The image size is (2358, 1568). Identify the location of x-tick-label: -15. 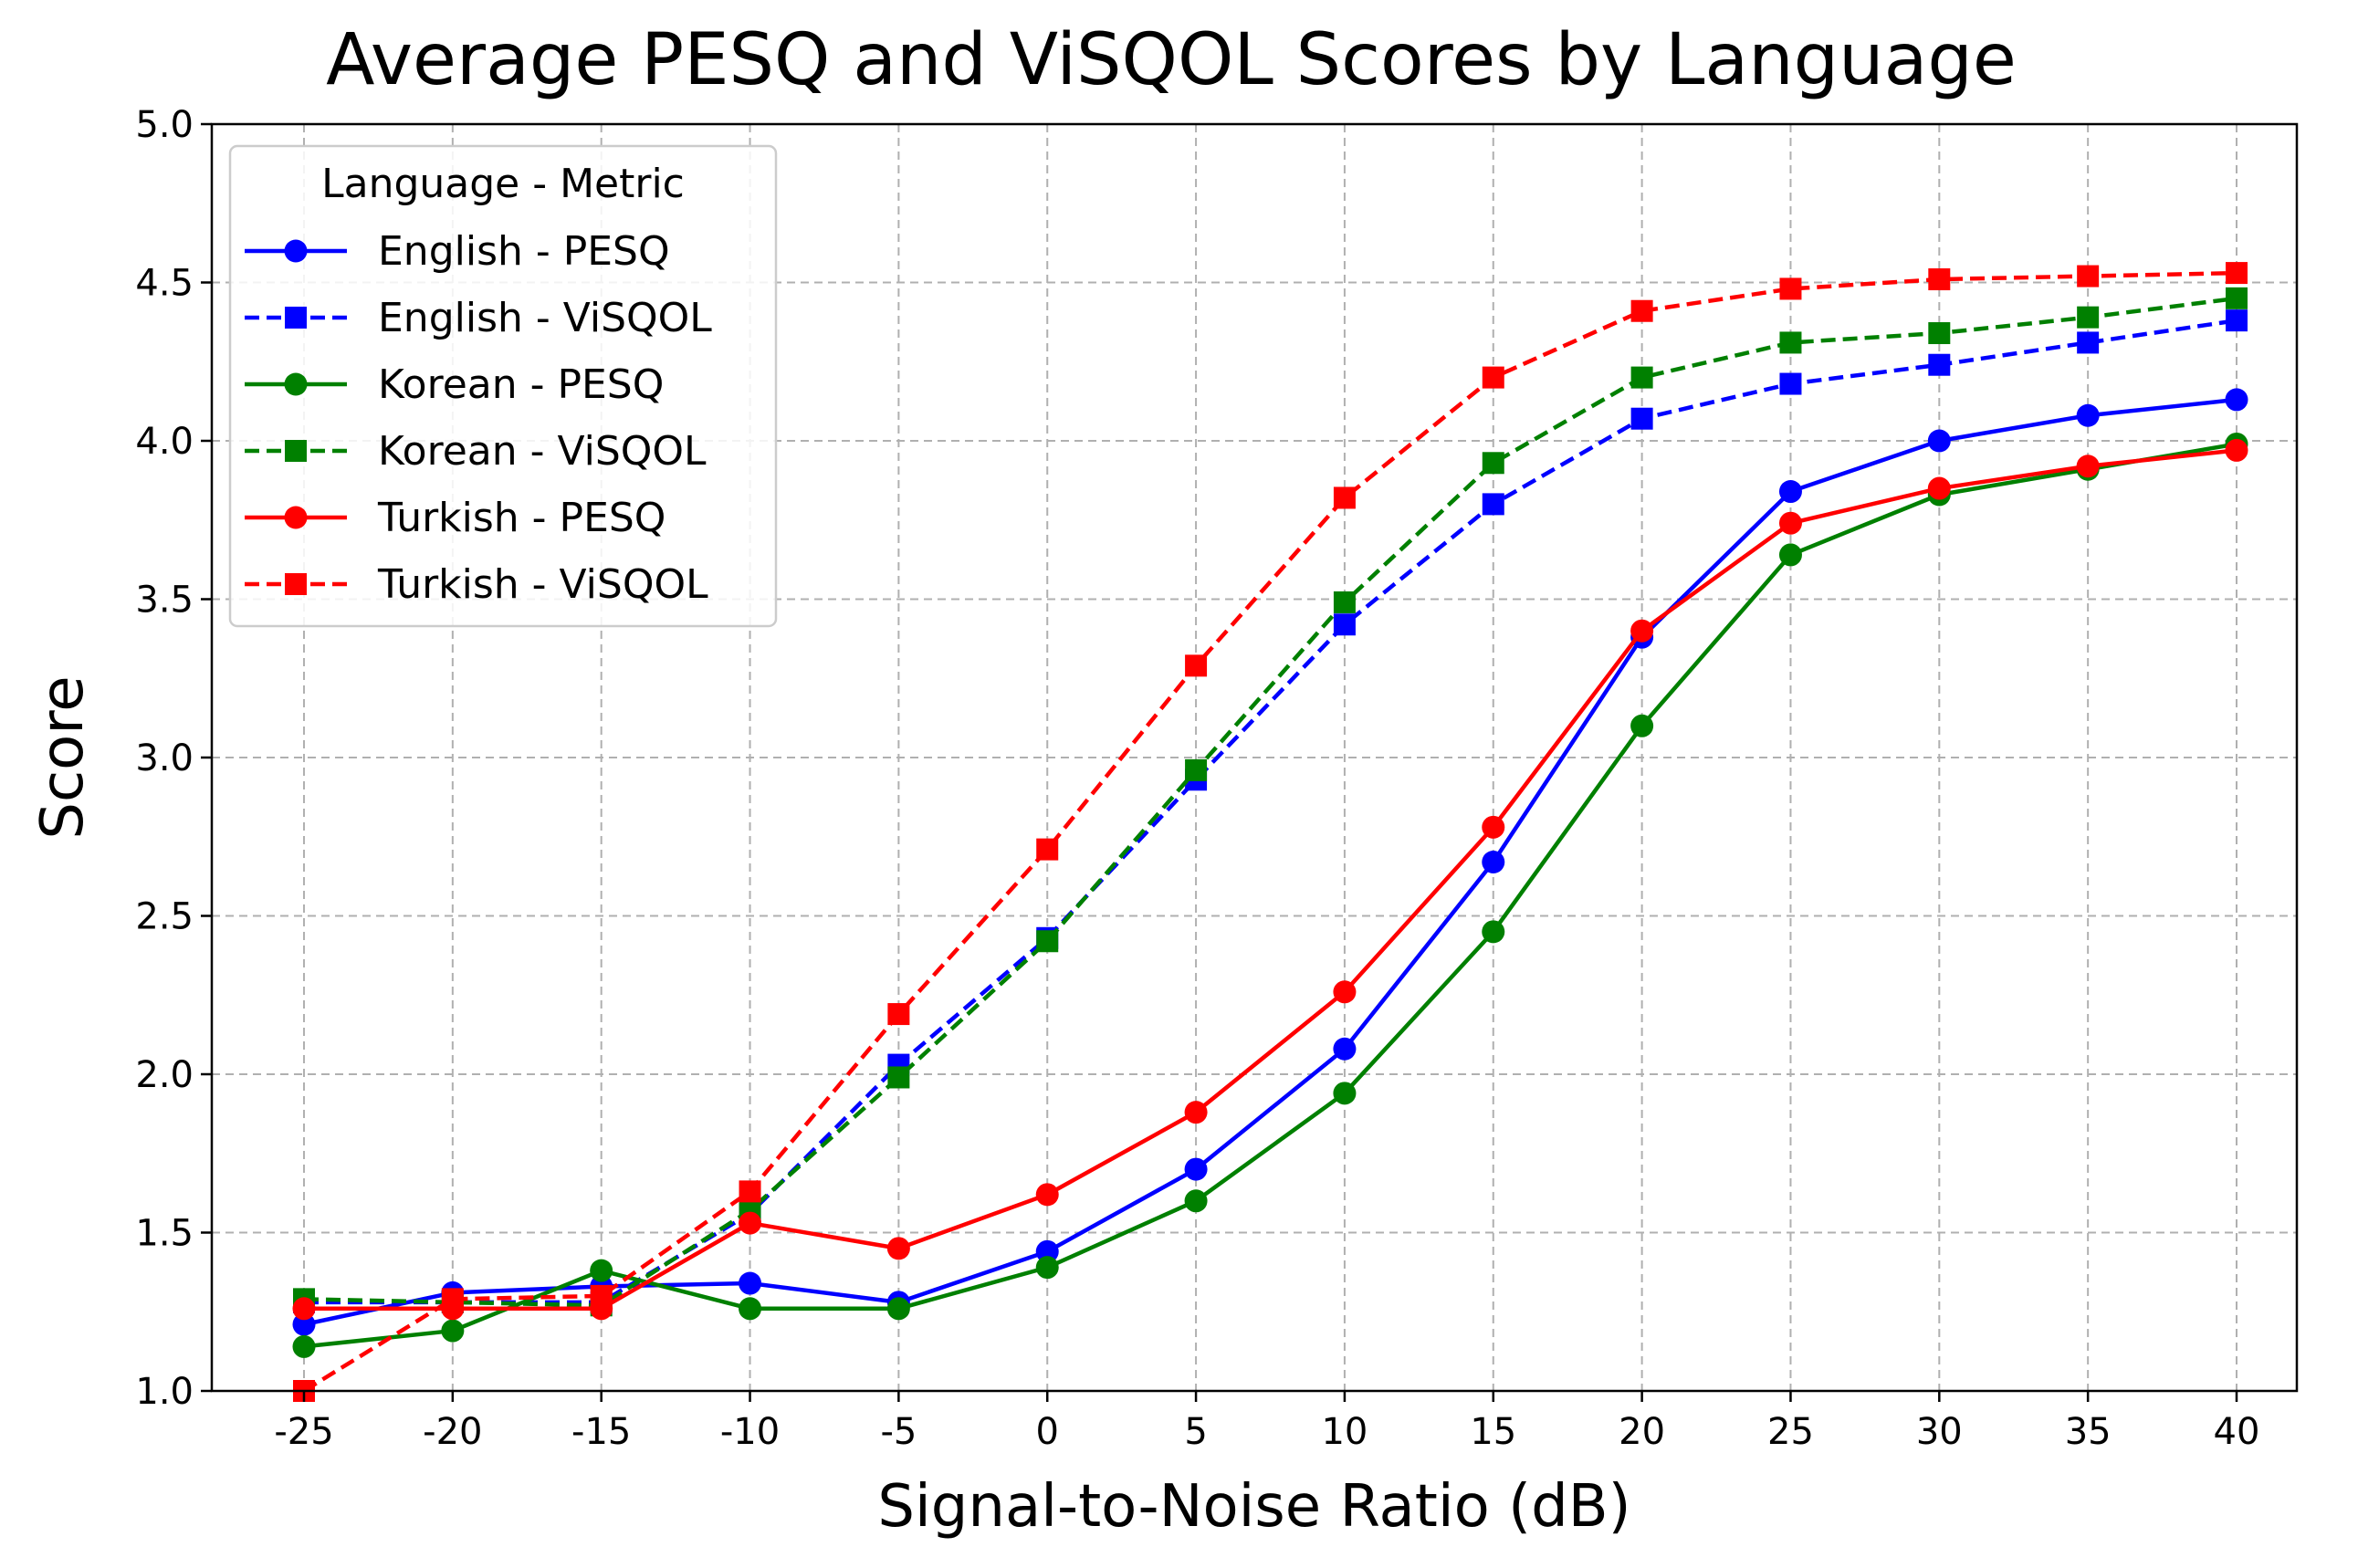
(601, 1432).